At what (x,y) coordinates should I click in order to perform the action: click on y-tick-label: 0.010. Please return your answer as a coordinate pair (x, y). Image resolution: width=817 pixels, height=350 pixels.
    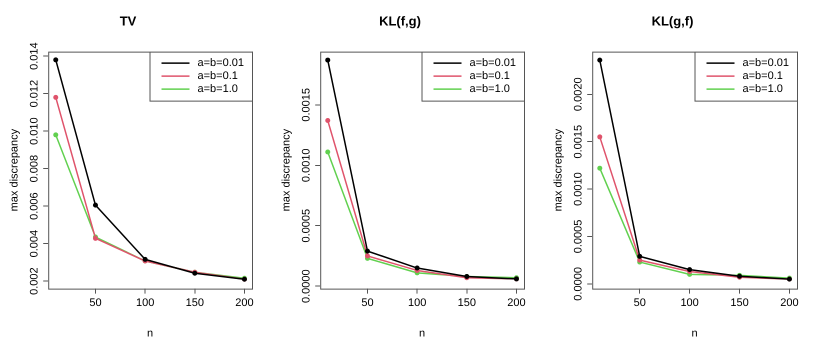
    Looking at the image, I should click on (34, 131).